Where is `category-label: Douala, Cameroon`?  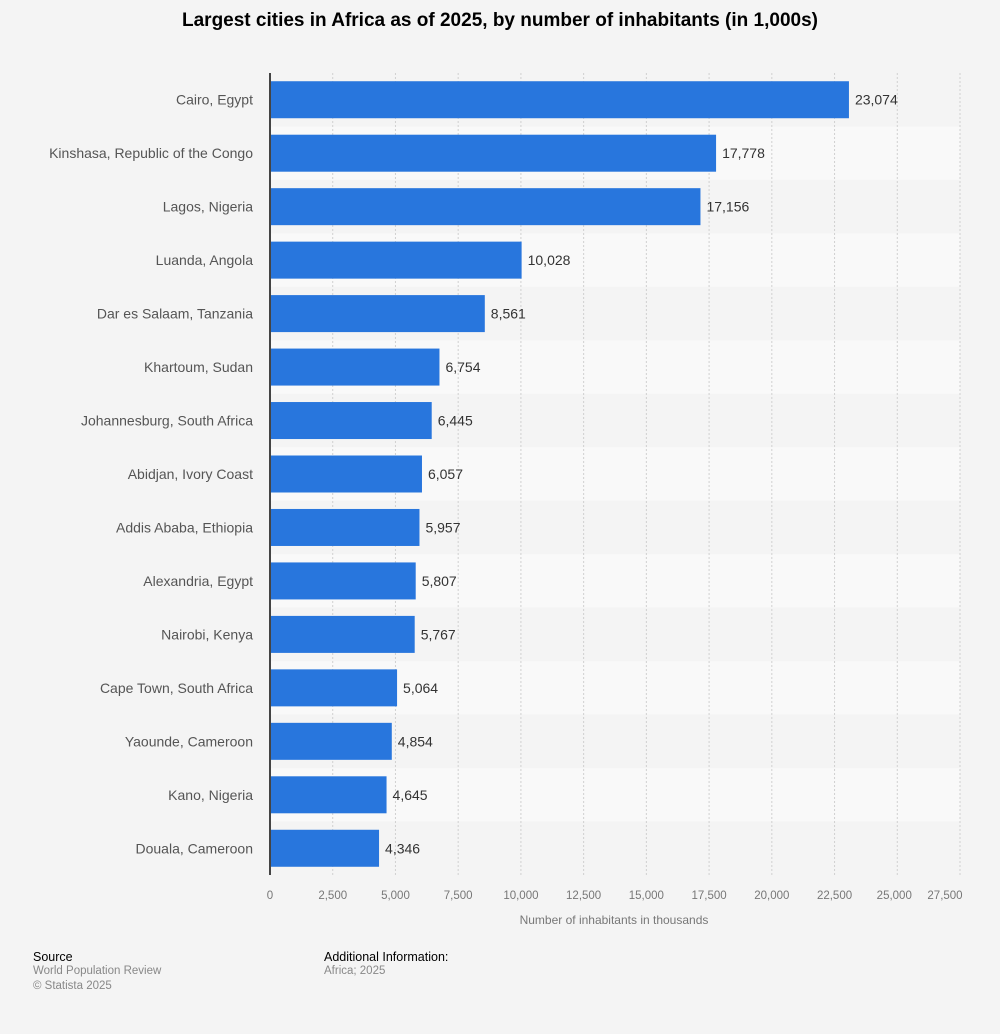
category-label: Douala, Cameroon is located at coordinates (194, 848).